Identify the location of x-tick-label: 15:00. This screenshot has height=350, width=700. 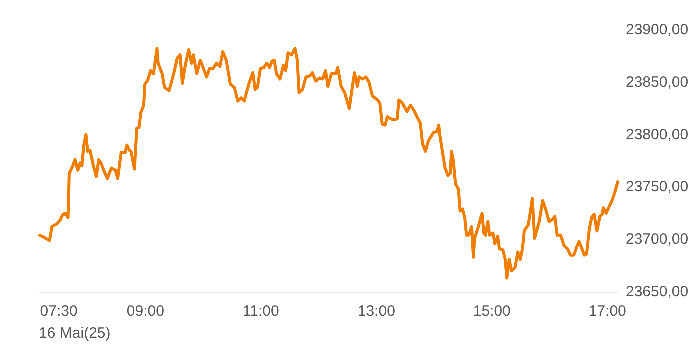
(492, 311).